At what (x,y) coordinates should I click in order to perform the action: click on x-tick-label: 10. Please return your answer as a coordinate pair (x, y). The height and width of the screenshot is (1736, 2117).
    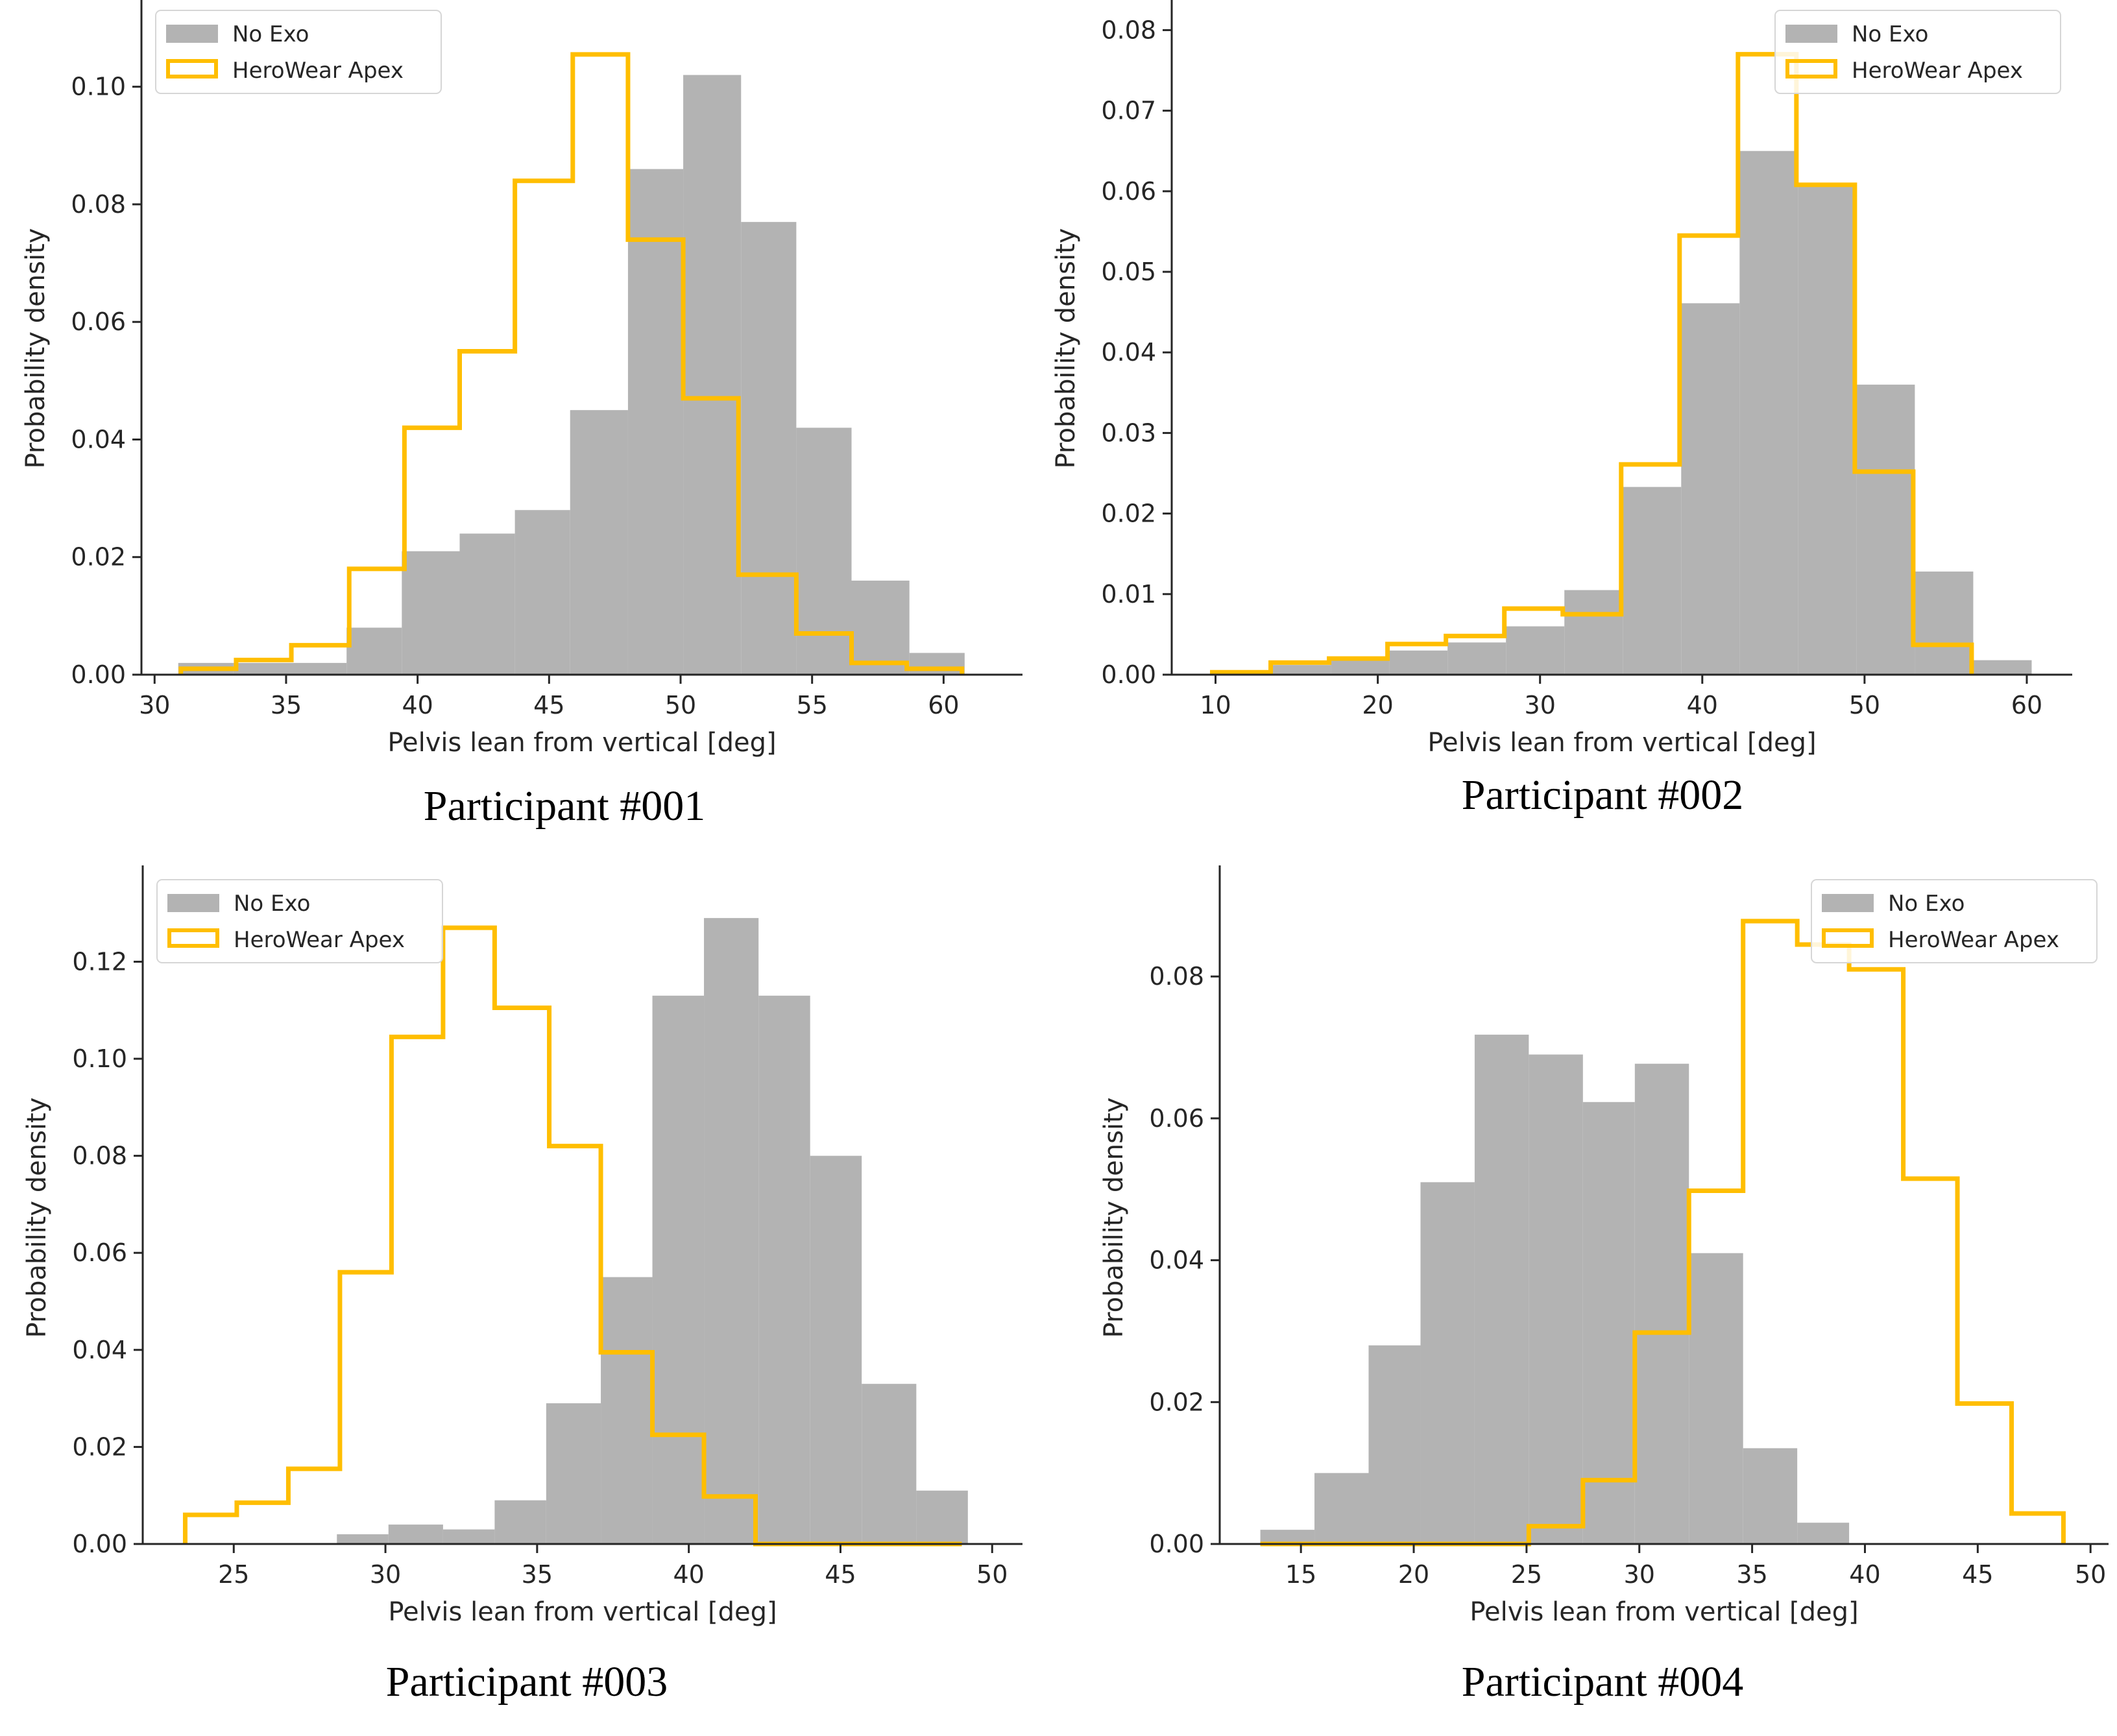
    Looking at the image, I should click on (1215, 705).